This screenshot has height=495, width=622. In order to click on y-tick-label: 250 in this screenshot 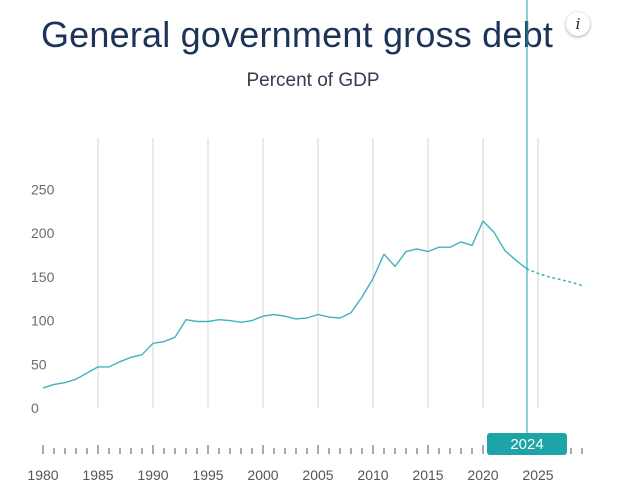, I will do `click(43, 190)`.